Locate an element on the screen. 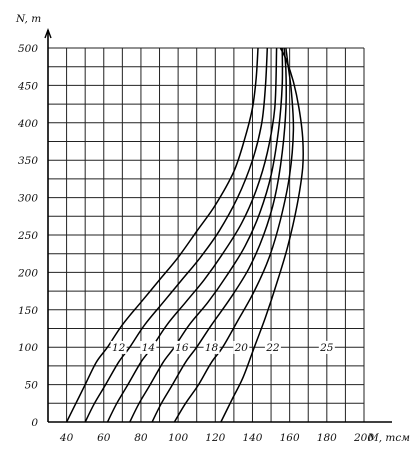 Image resolution: width=416 pixels, height=450 pixels. curve-label-25: 25 is located at coordinates (326, 348).